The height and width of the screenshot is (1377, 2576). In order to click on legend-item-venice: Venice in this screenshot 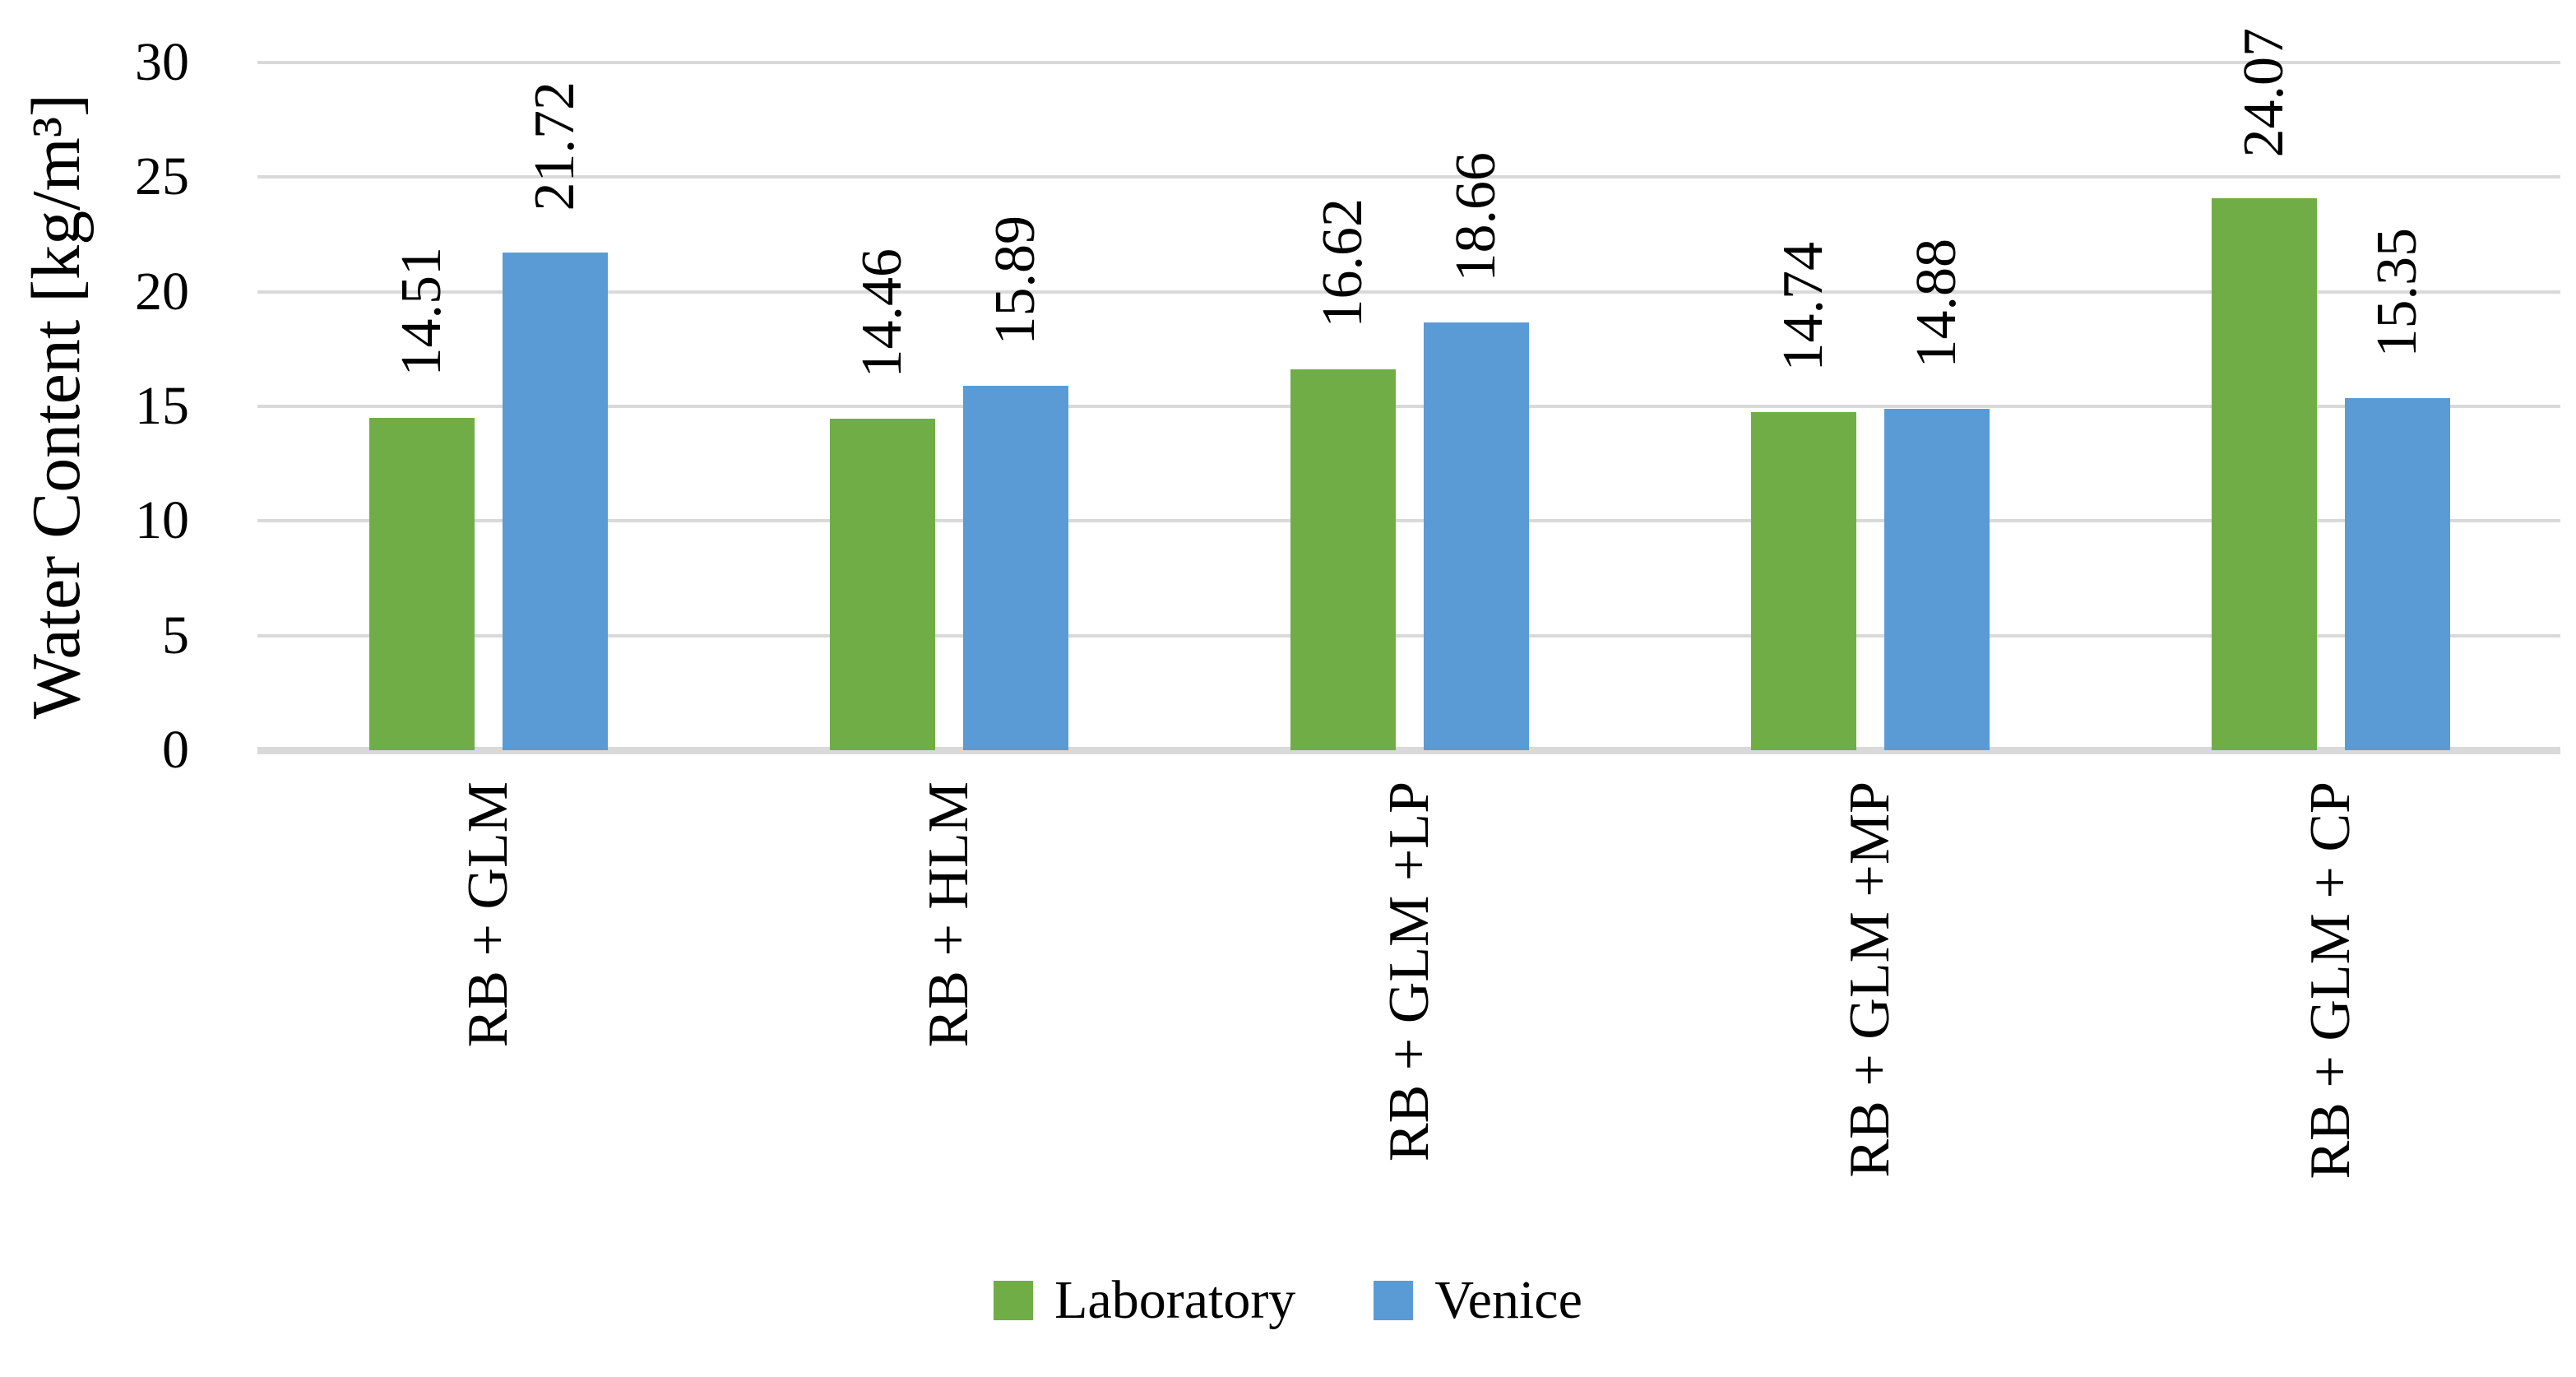, I will do `click(1478, 1300)`.